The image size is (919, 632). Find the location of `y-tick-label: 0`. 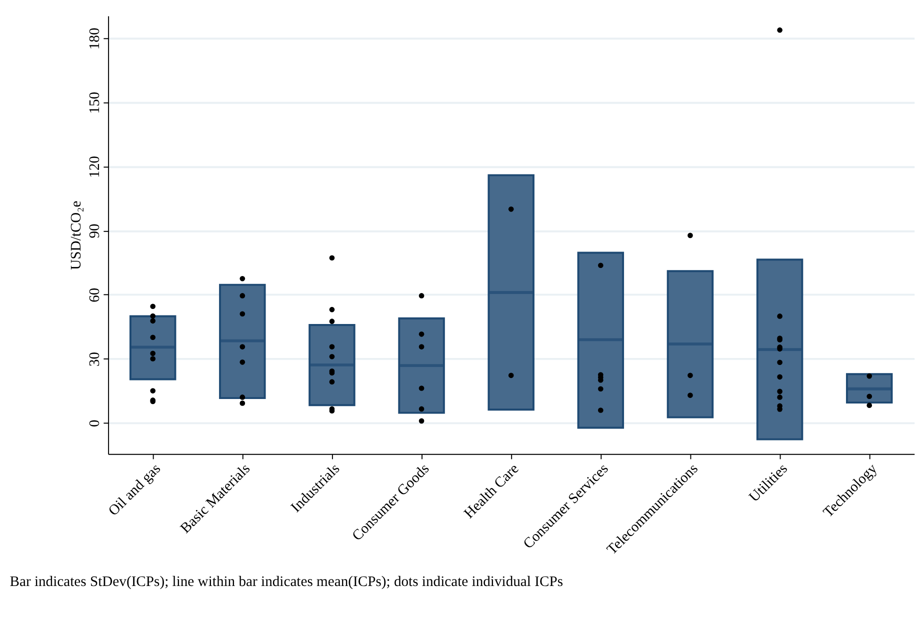

y-tick-label: 0 is located at coordinates (94, 423).